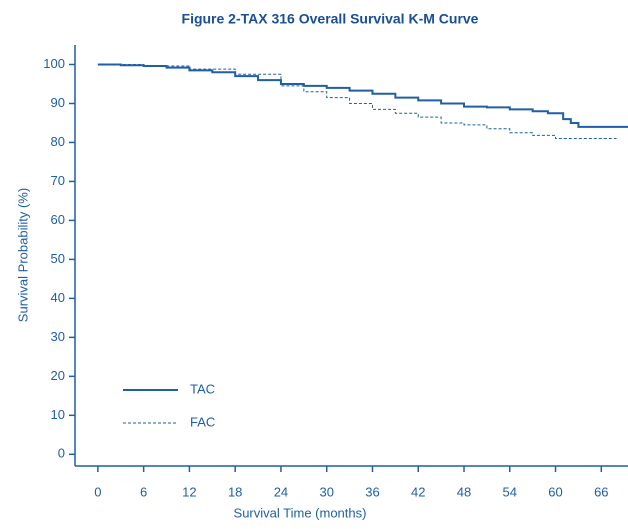 The height and width of the screenshot is (529, 628). What do you see at coordinates (372, 491) in the screenshot?
I see `x-tick-label: 36` at bounding box center [372, 491].